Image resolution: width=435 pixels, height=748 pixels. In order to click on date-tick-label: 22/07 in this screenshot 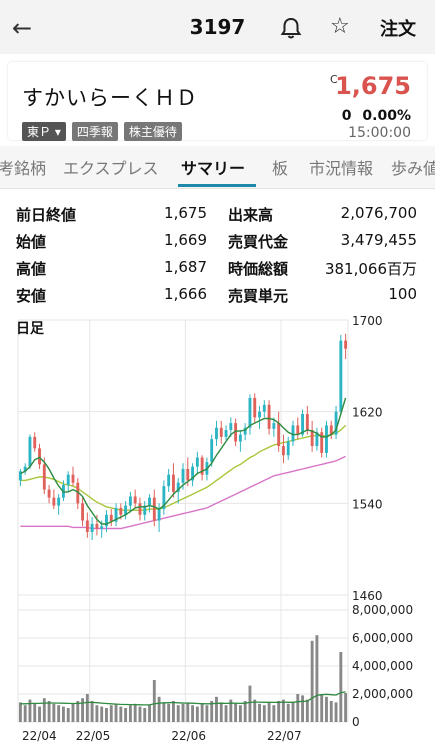, I will do `click(284, 736)`.